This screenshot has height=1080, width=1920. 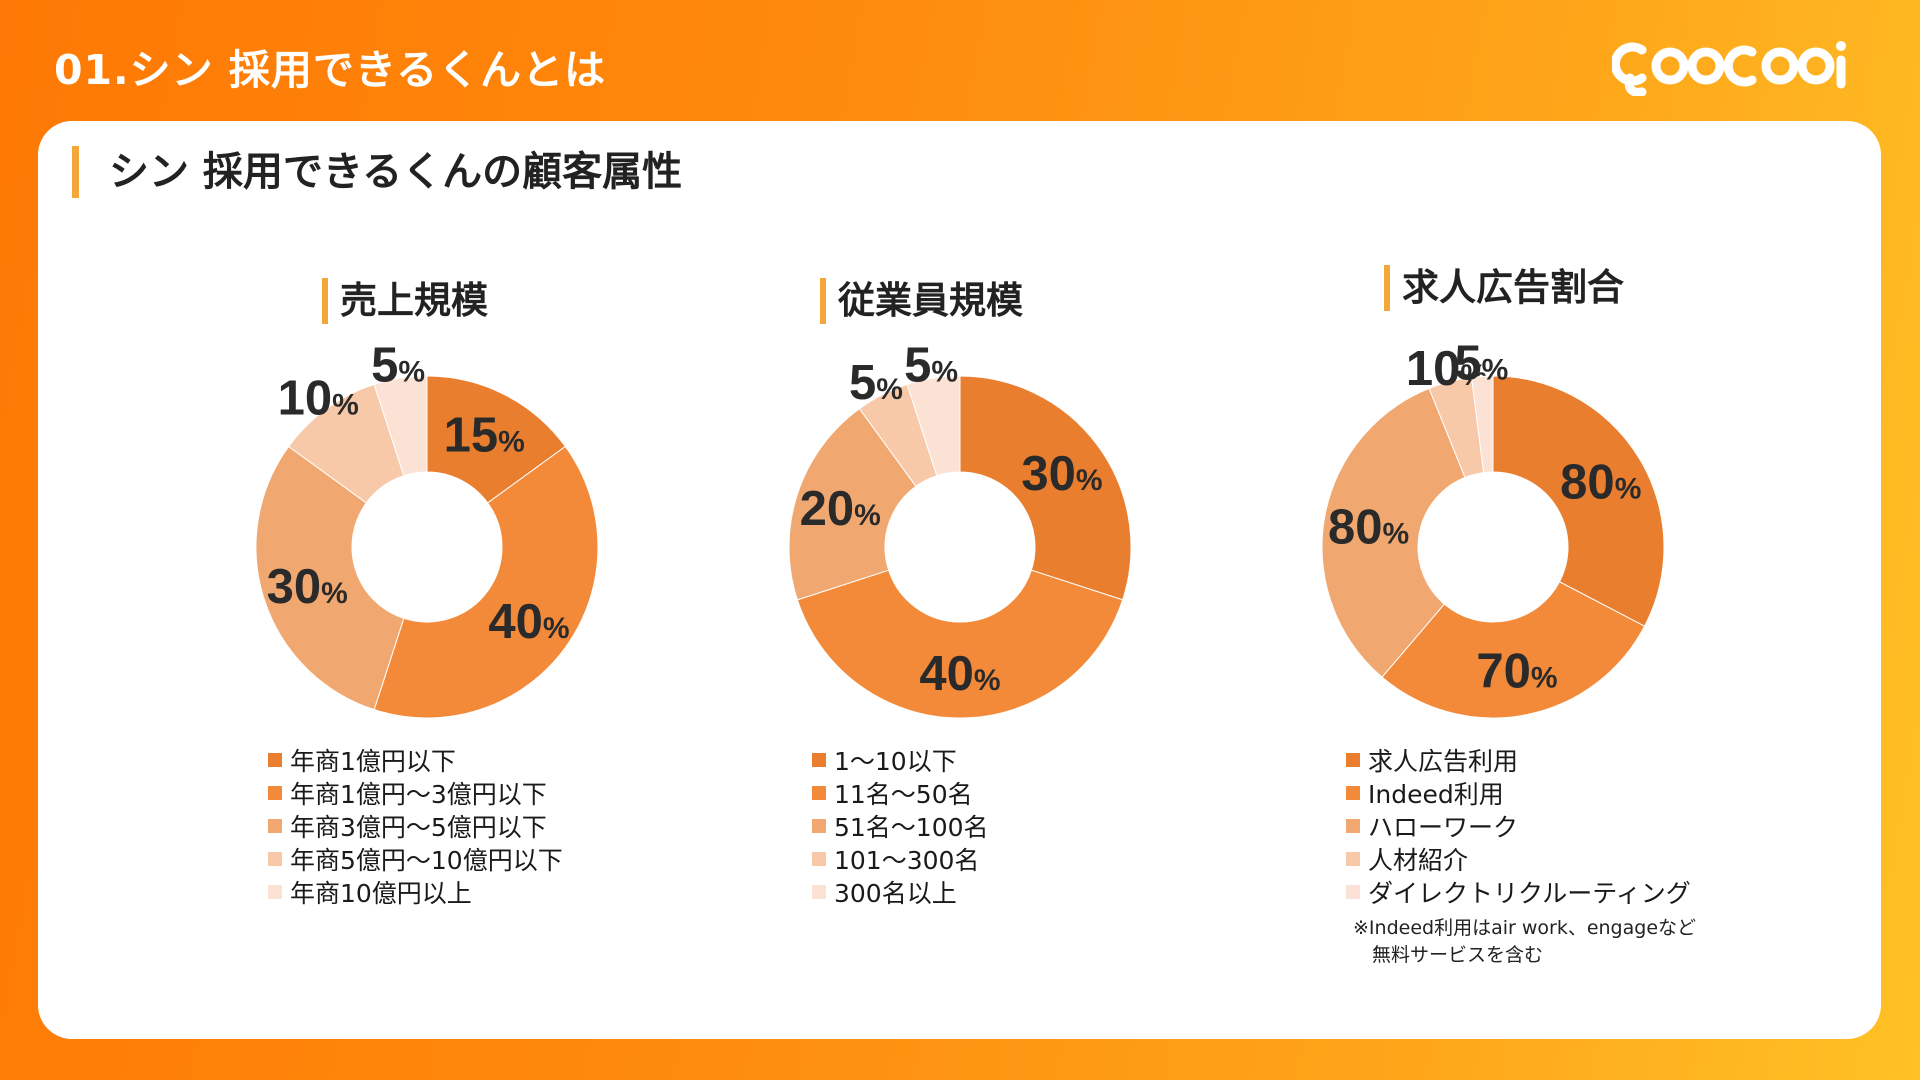 I want to click on legend-item: ダイレクトリクルーティング, so click(x=1518, y=891).